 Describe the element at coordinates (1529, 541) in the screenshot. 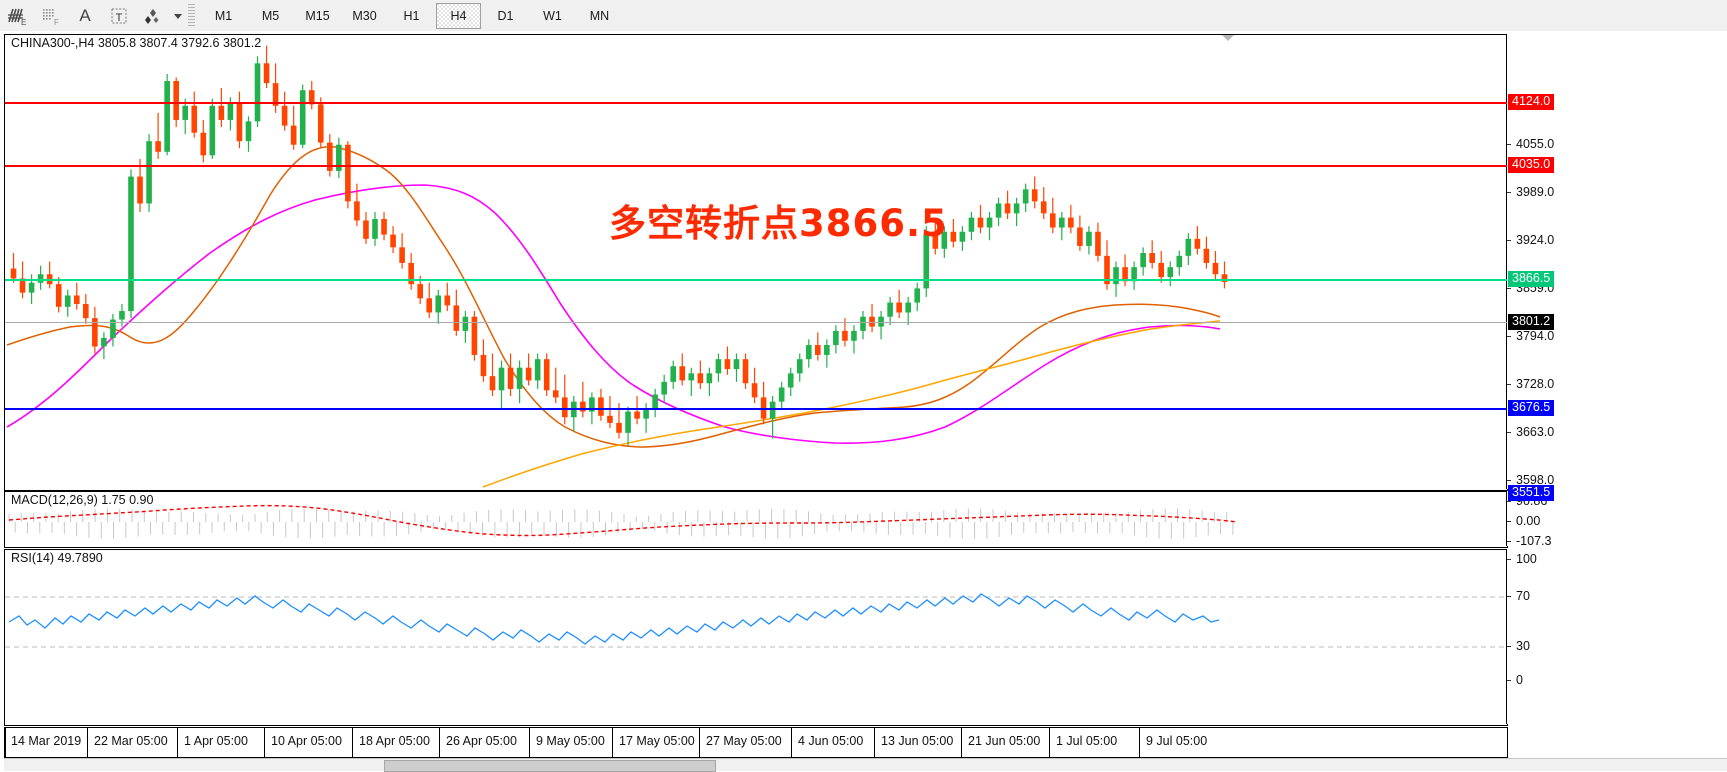

I see `macd-tick: -107.3` at that location.